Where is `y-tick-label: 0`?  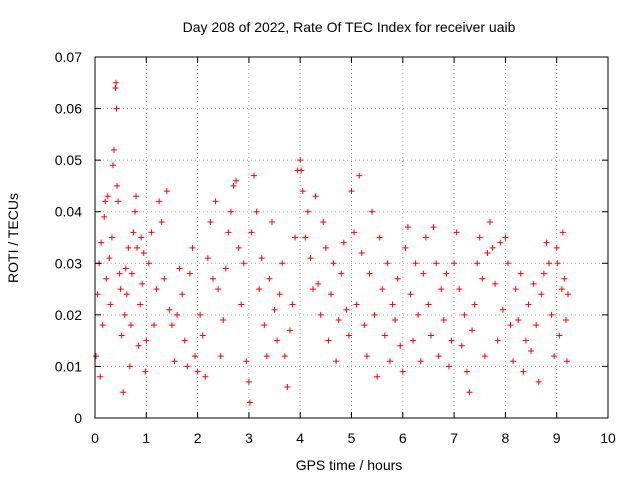
y-tick-label: 0 is located at coordinates (78, 418).